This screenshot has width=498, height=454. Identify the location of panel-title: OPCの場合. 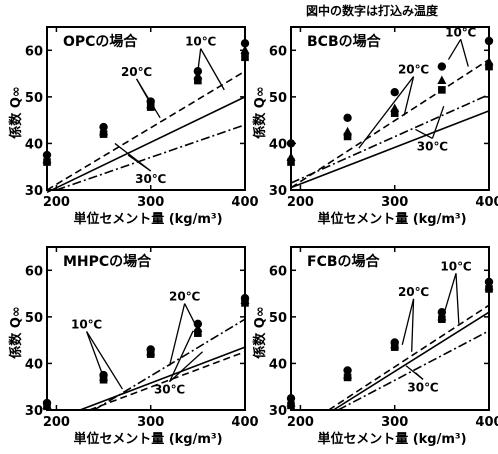
(100, 41).